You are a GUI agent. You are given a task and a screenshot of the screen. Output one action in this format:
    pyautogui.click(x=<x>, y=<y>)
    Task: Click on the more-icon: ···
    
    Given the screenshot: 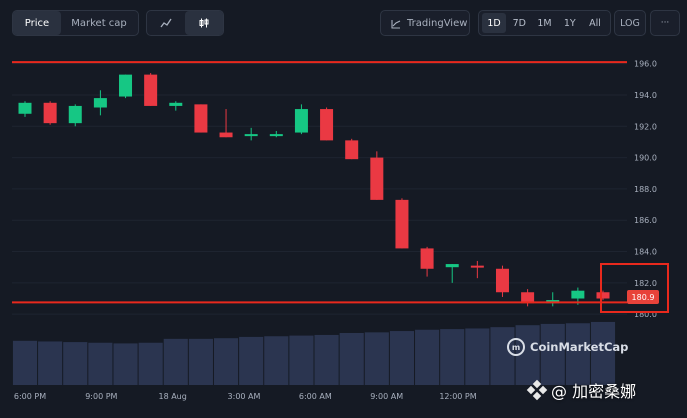 What is the action you would take?
    pyautogui.click(x=665, y=23)
    